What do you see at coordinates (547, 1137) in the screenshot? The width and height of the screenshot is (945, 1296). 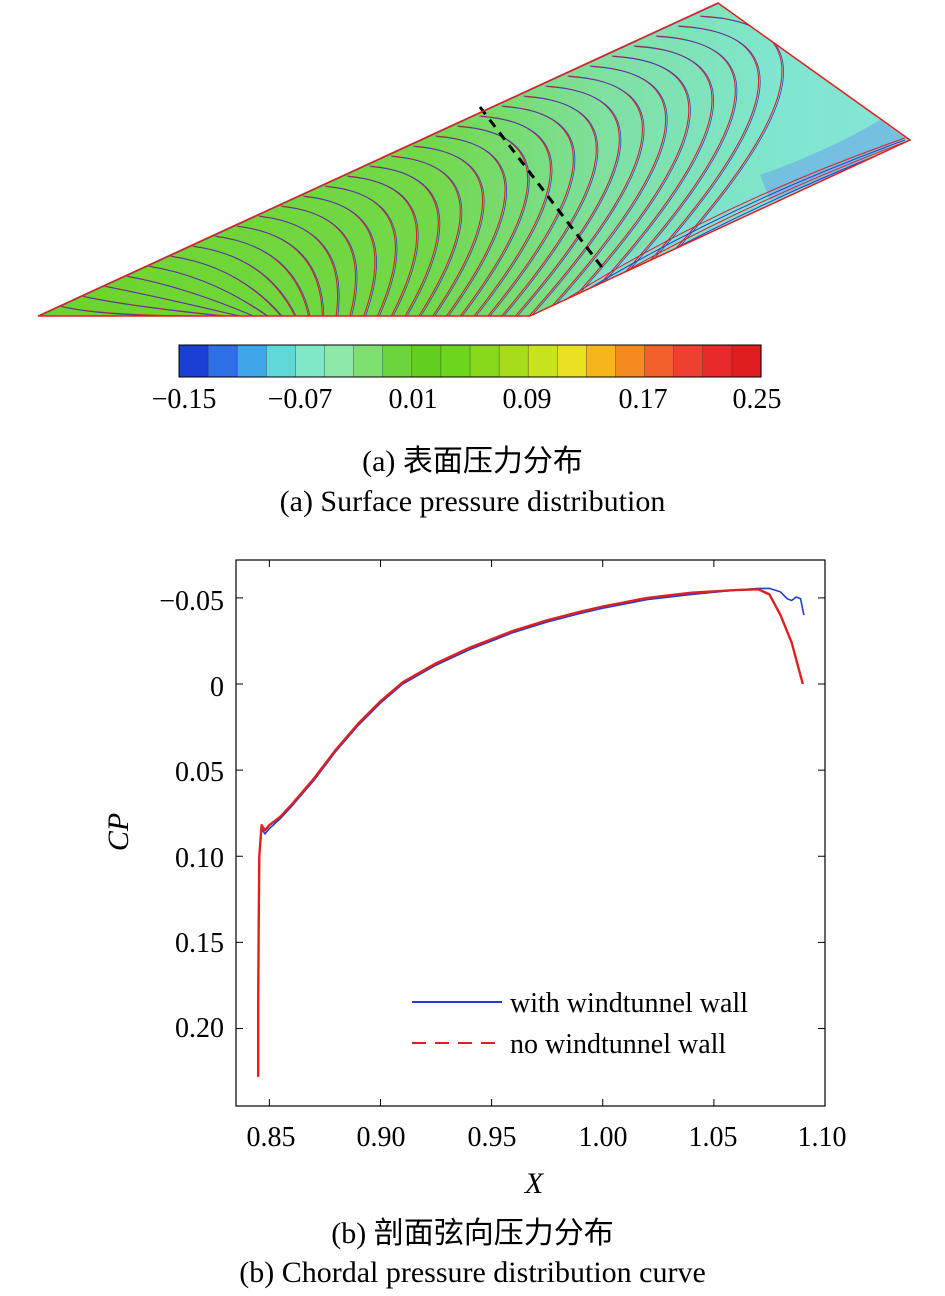 I see `x-tick-labels: 0.85 0.90 0.95 1.00 1.05 1.10` at bounding box center [547, 1137].